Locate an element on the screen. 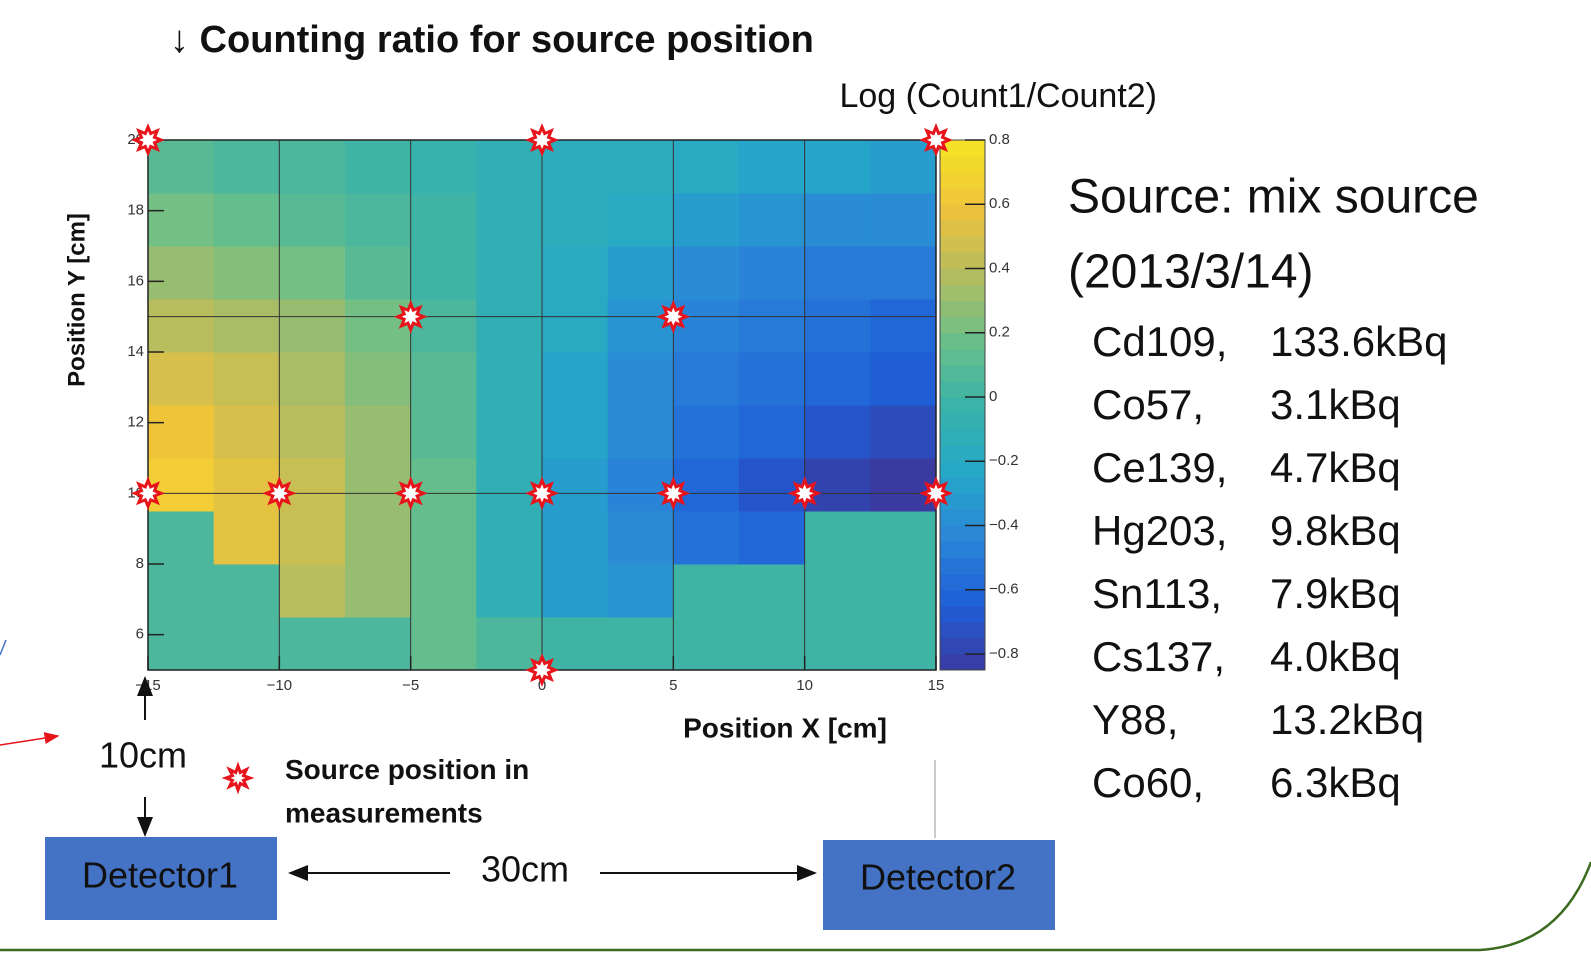 The width and height of the screenshot is (1591, 967). arrows is located at coordinates (477, 778).